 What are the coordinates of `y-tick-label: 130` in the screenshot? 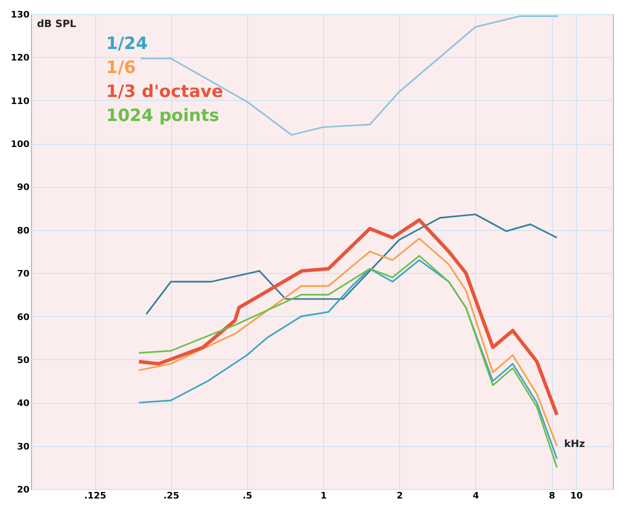 It's located at (20, 15).